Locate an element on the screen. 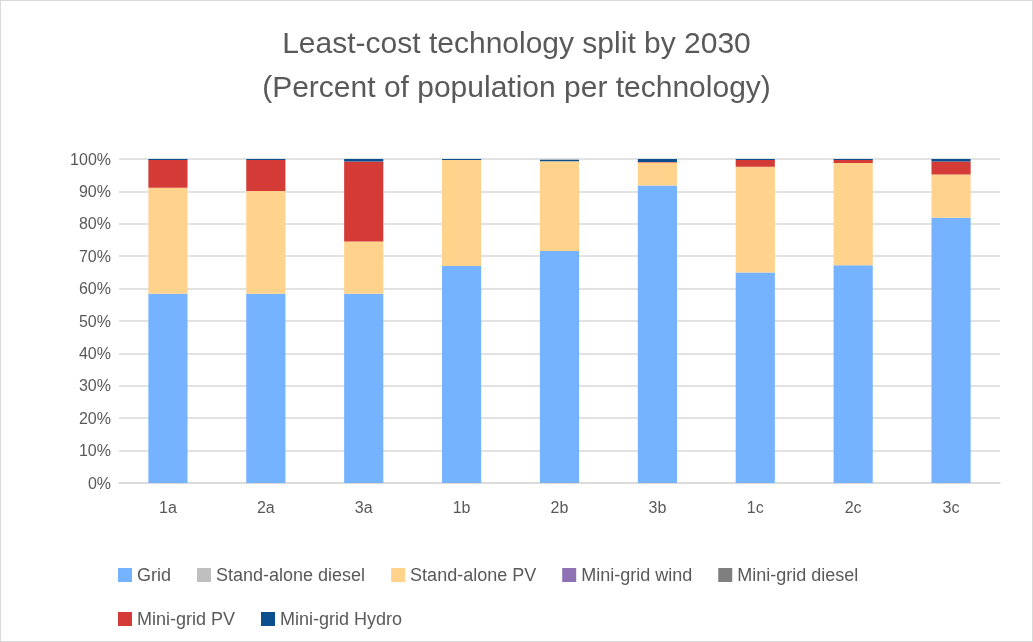  y-tick-label: 80% is located at coordinates (94, 224).